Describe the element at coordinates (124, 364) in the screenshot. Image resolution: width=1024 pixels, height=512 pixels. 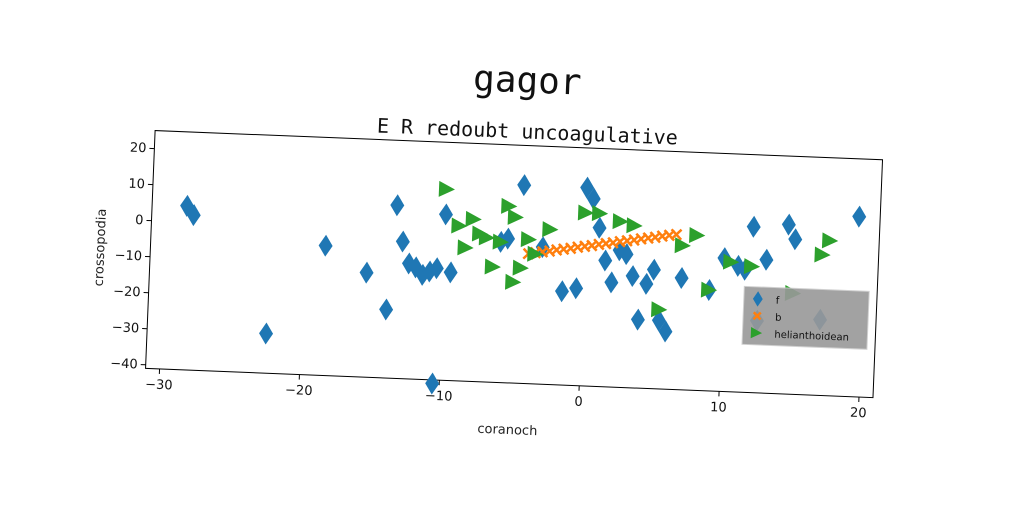
I see `y-tick-label: −40` at that location.